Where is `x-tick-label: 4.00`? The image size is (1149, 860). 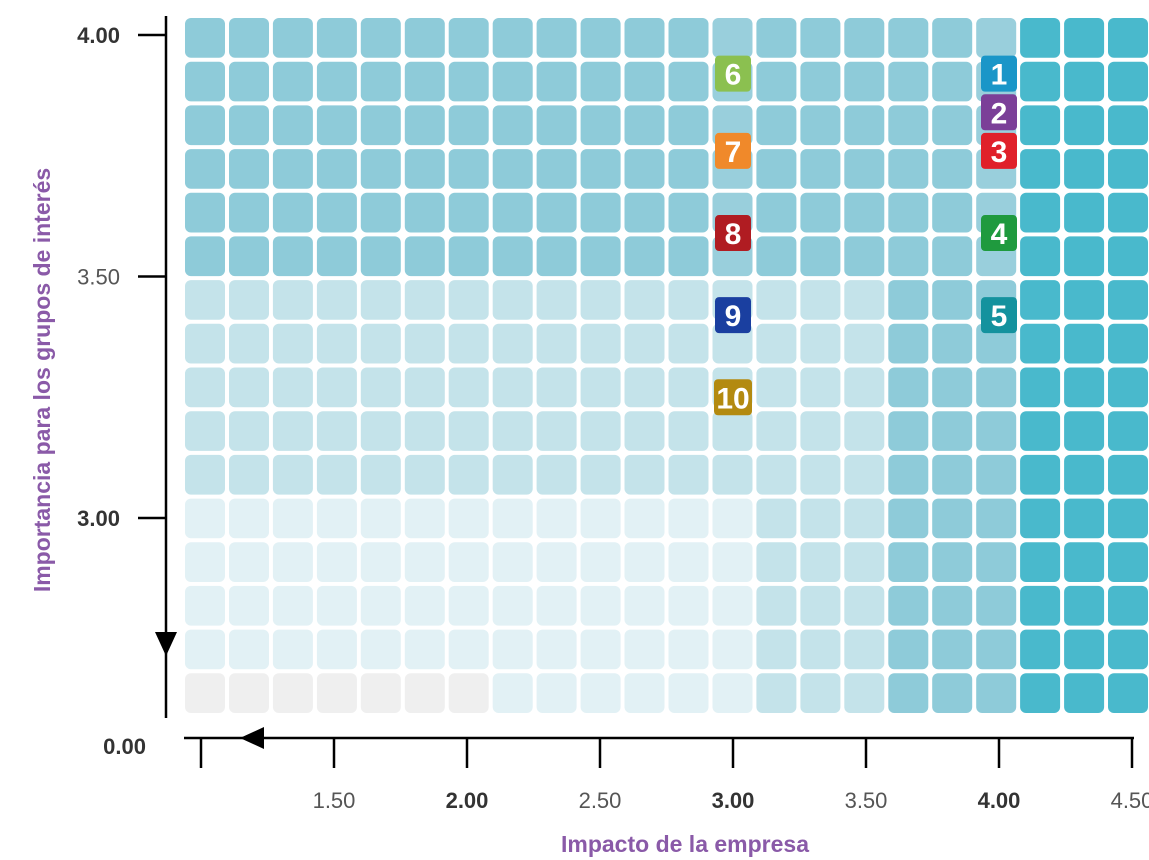 x-tick-label: 4.00 is located at coordinates (999, 800).